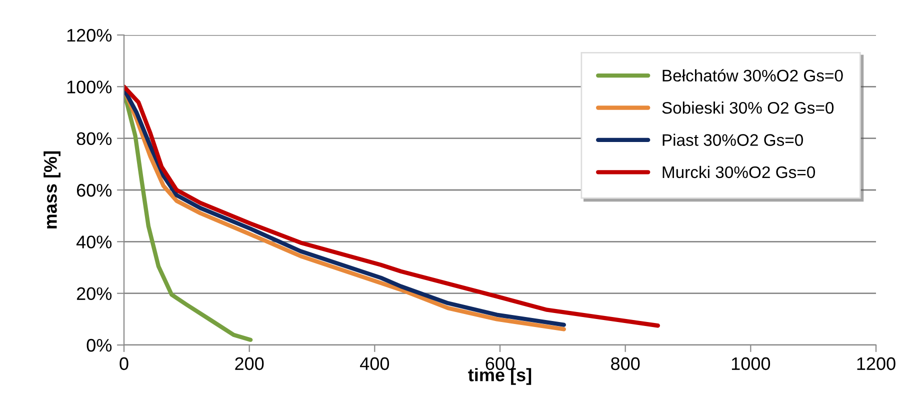  I want to click on y-axis-title: mass [%], so click(52, 189).